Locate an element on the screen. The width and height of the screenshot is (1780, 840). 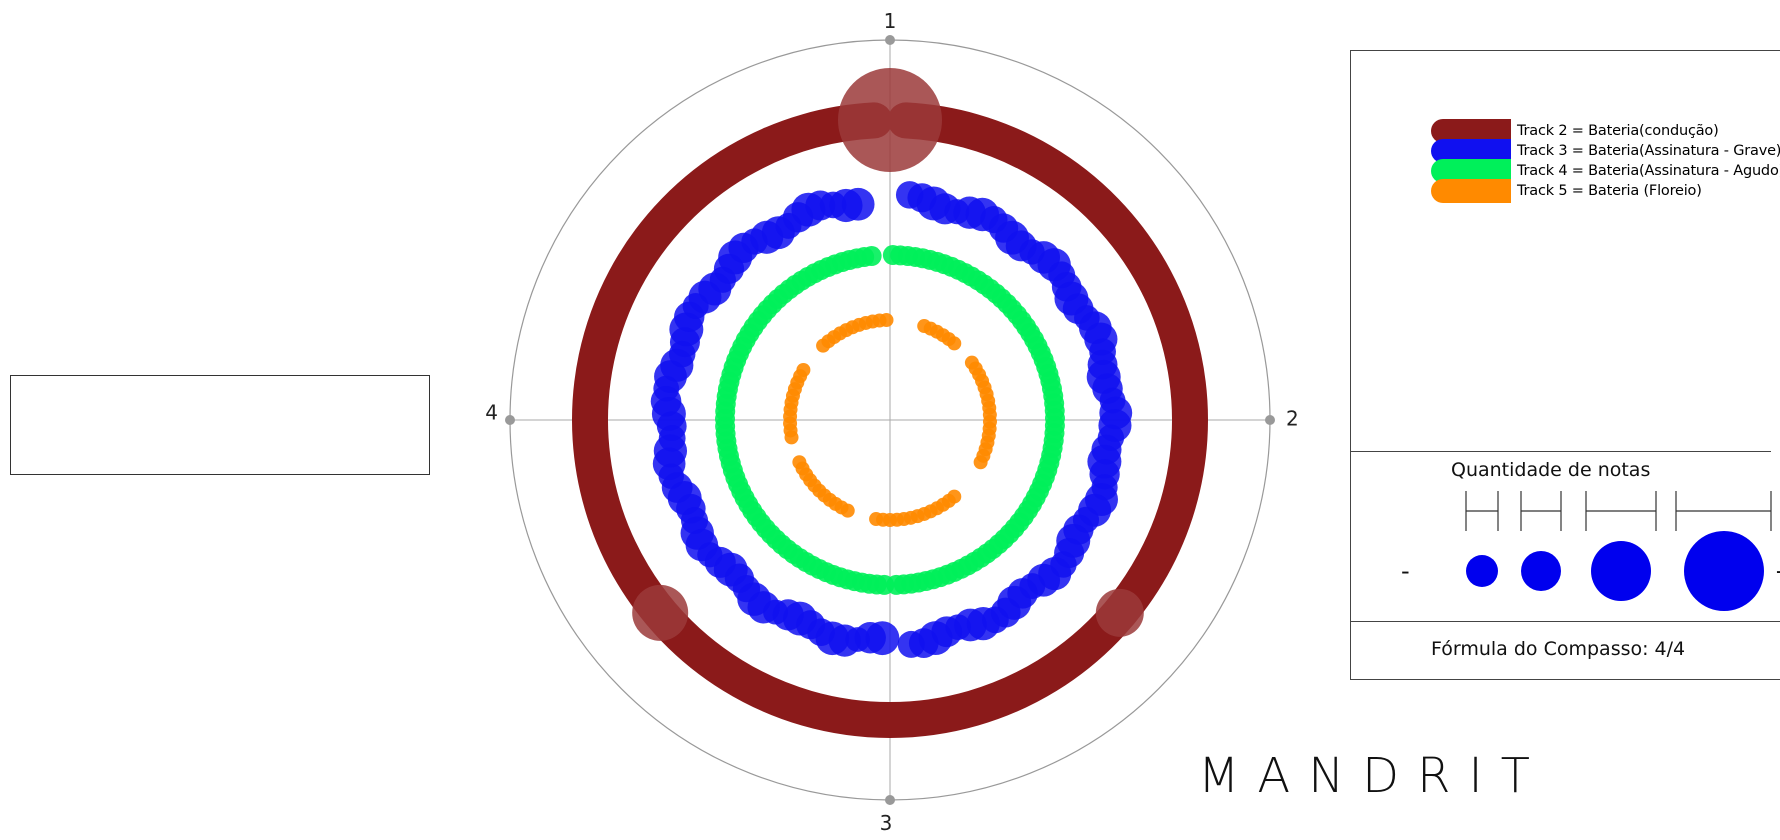
beat-label-3: 3 is located at coordinates (886, 823).